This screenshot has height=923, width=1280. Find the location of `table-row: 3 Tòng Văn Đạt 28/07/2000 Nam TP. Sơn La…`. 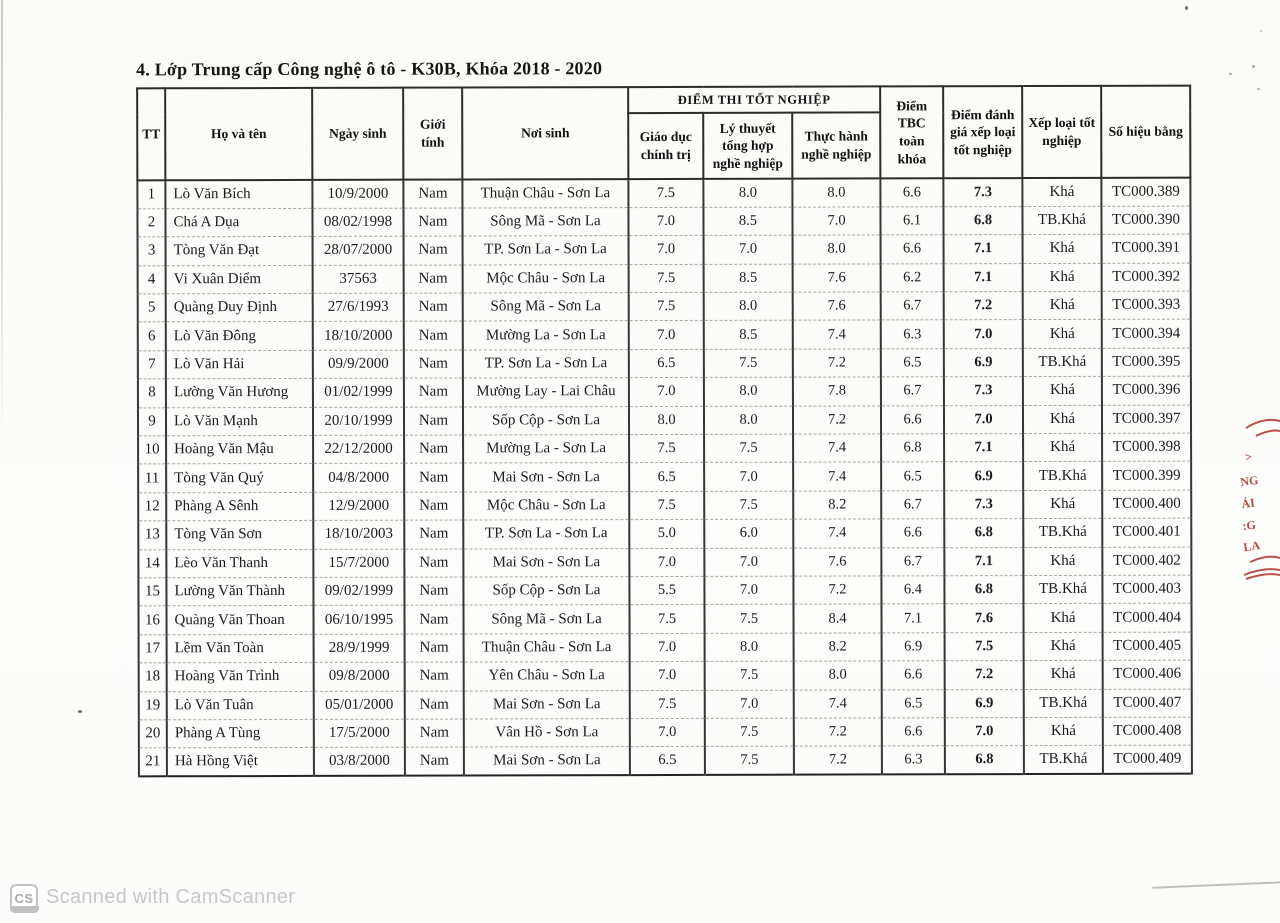

table-row: 3 Tòng Văn Đạt 28/07/2000 Nam TP. Sơn La… is located at coordinates (664, 250).